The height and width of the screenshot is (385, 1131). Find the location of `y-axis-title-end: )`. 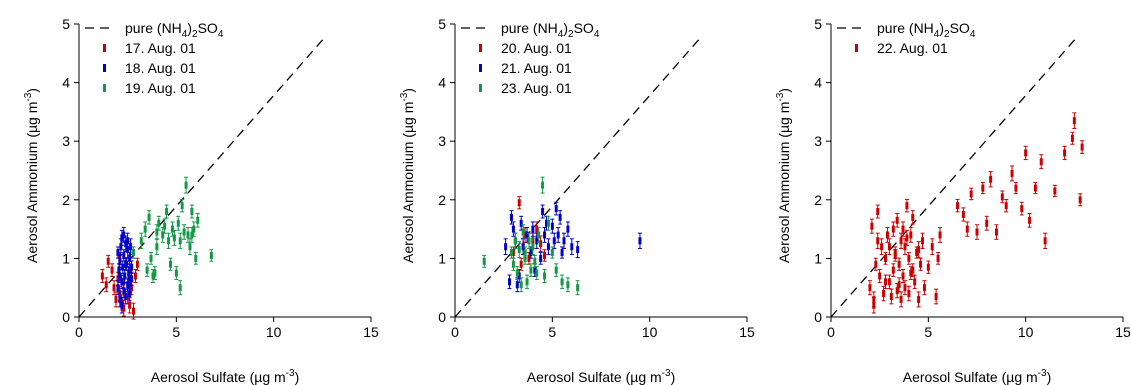

y-axis-title-end: ) is located at coordinates (784, 90).